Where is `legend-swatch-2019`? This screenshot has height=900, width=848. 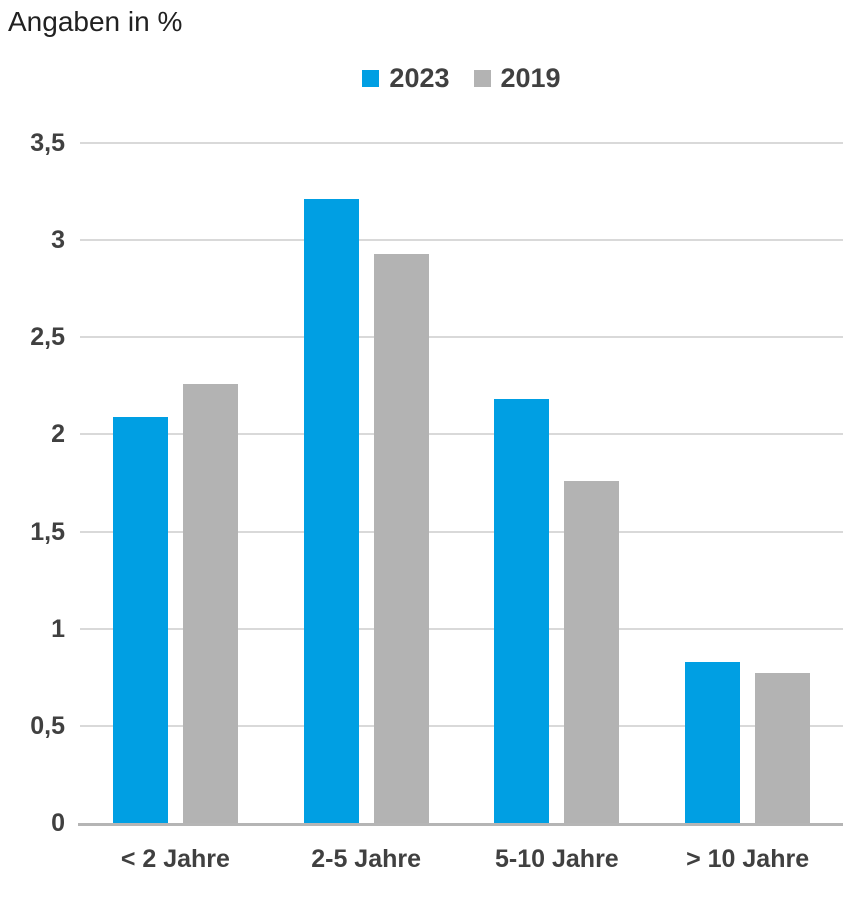
legend-swatch-2019 is located at coordinates (482, 78).